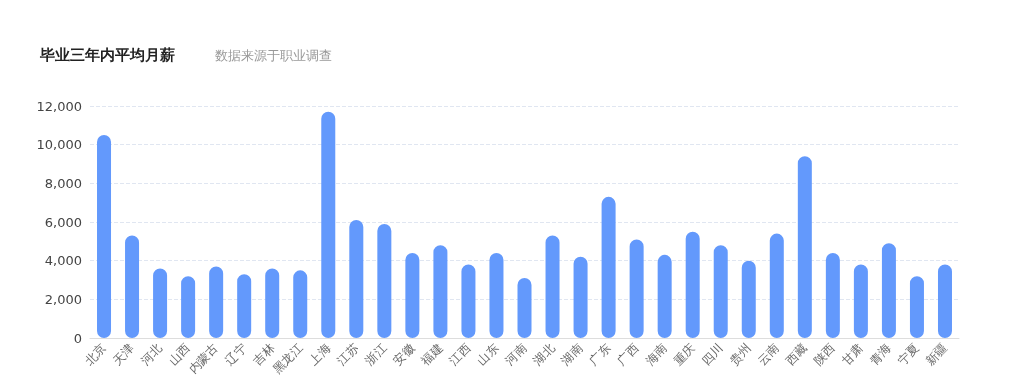  I want to click on x-tick-label: 北京, so click(95, 354).